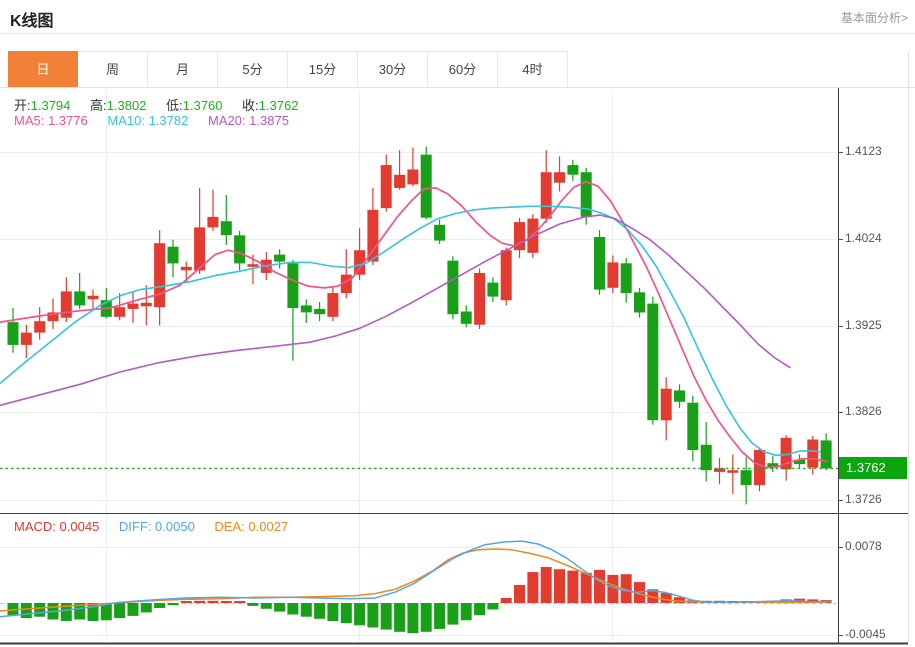  Describe the element at coordinates (126, 105) in the screenshot. I see `high-value: 1.3802` at that location.